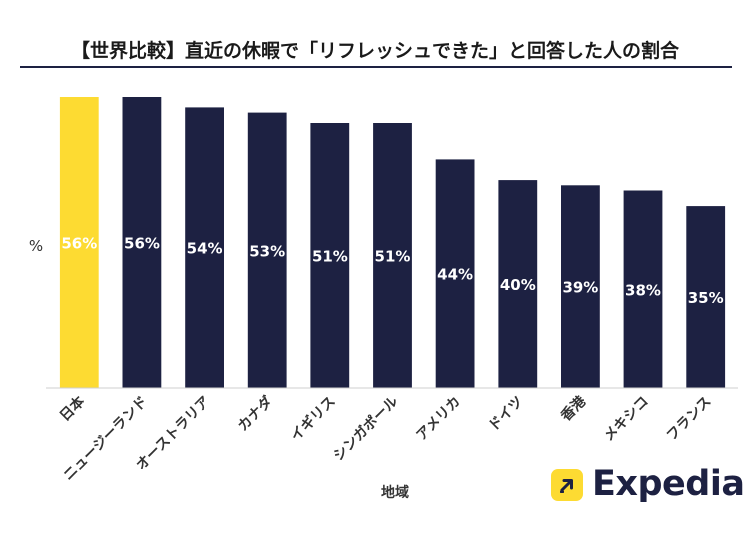 The image size is (750, 536). I want to click on x-tick-label-3: カナダ, so click(255, 414).